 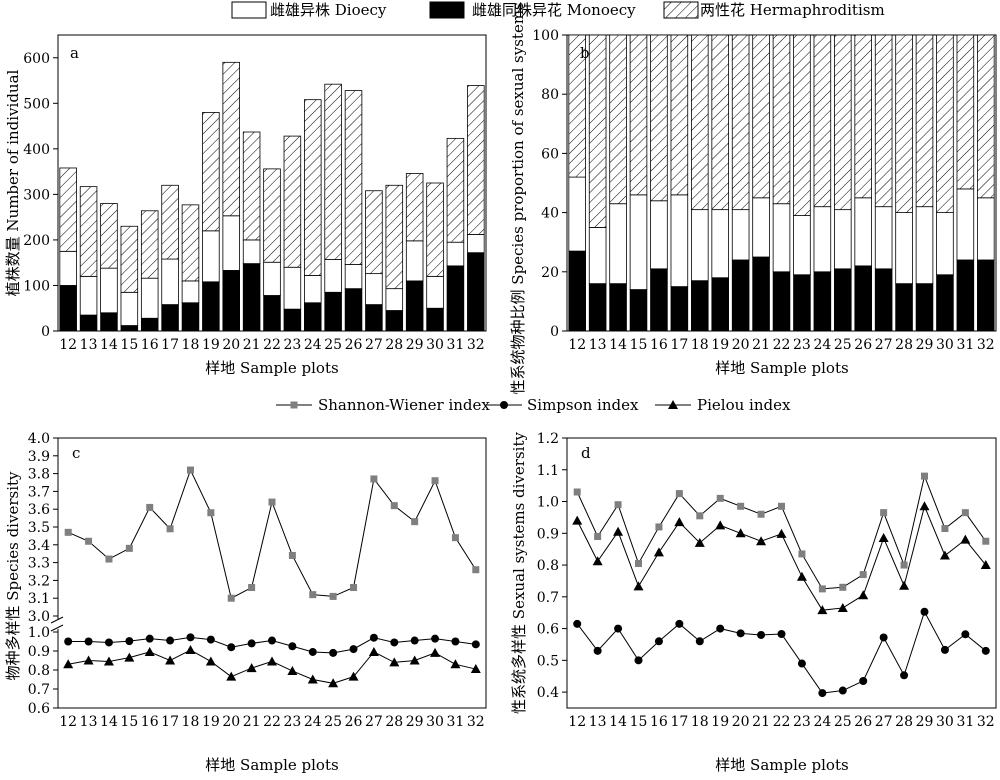 I want to click on y-axis-label: 性系统多样性 Sexual systems diversity, so click(x=519, y=573).